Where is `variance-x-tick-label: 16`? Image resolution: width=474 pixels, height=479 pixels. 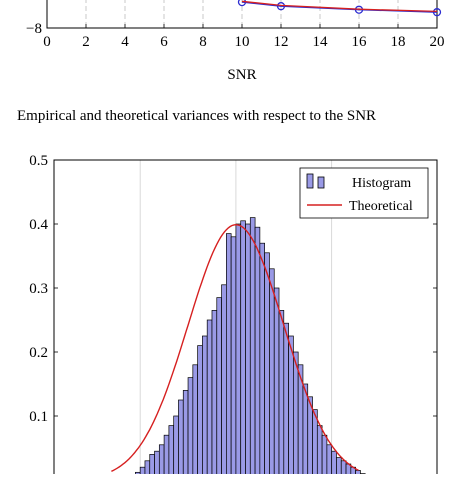
variance-x-tick-label: 16 is located at coordinates (360, 42).